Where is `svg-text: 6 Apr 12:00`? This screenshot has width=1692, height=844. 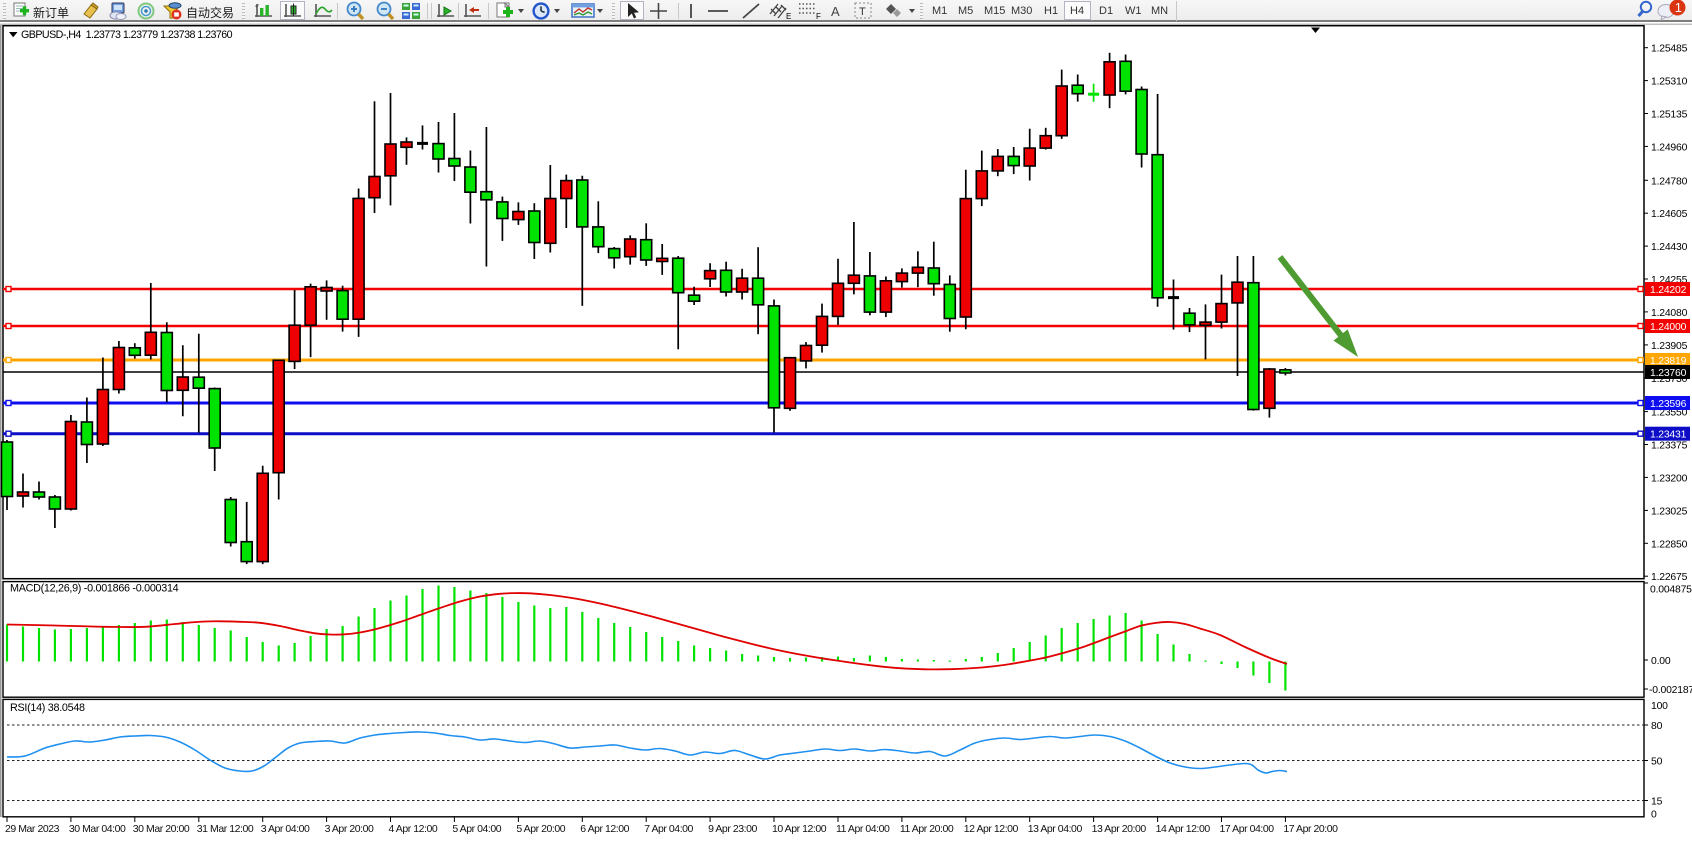 svg-text: 6 Apr 12:00 is located at coordinates (604, 829).